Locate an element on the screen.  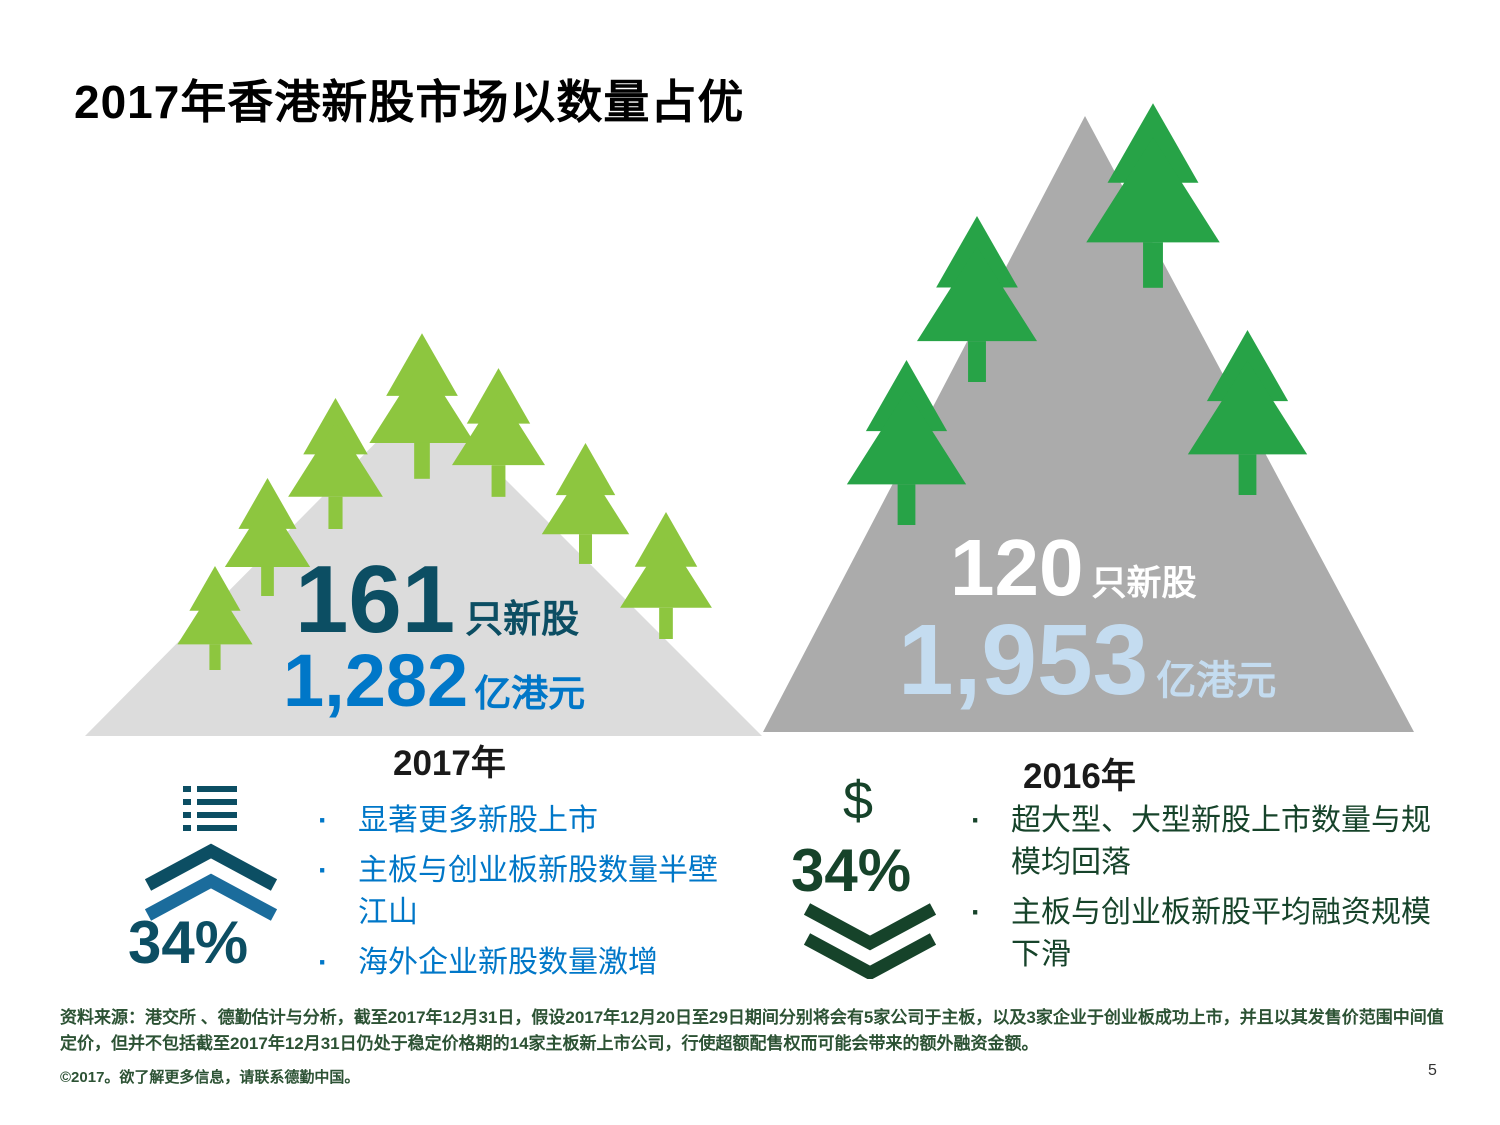
page-title: 2017年香港新股市场以数量占优 is located at coordinates (409, 102).